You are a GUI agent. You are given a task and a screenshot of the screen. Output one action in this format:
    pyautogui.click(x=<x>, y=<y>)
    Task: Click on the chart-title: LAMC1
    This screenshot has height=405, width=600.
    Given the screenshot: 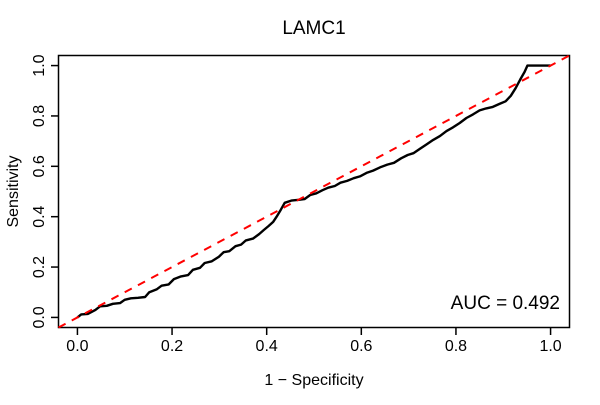 What is the action you would take?
    pyautogui.click(x=313, y=28)
    